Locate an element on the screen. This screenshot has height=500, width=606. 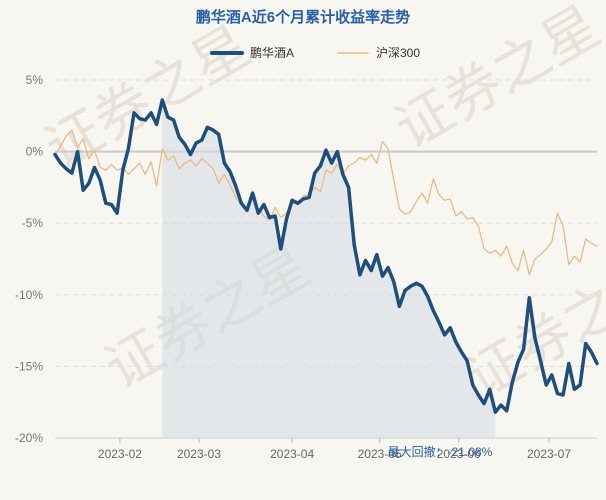
legend-label: 鹏华酒A is located at coordinates (272, 53).